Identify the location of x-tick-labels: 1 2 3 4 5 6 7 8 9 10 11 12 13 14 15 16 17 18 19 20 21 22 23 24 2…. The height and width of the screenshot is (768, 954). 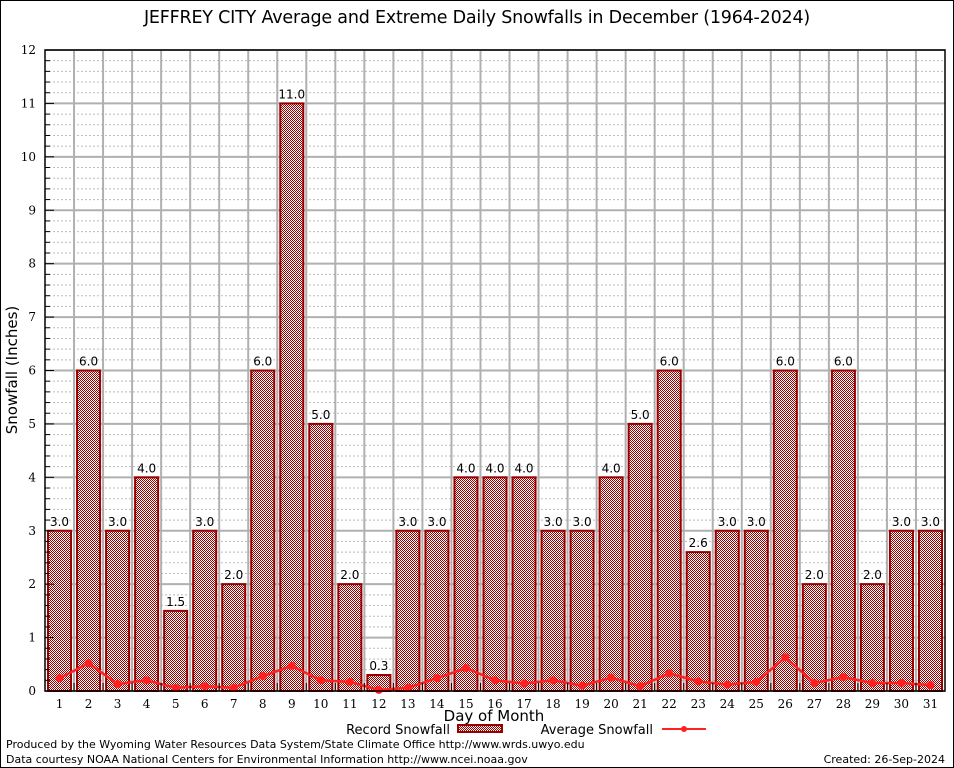
(497, 704).